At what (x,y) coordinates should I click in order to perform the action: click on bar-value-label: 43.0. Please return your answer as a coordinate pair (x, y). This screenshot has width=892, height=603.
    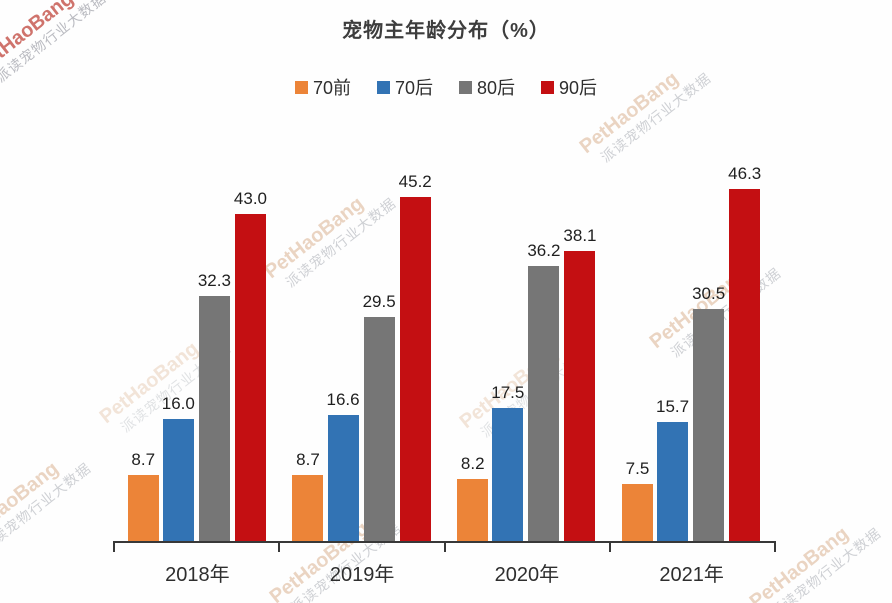
    Looking at the image, I should click on (250, 199).